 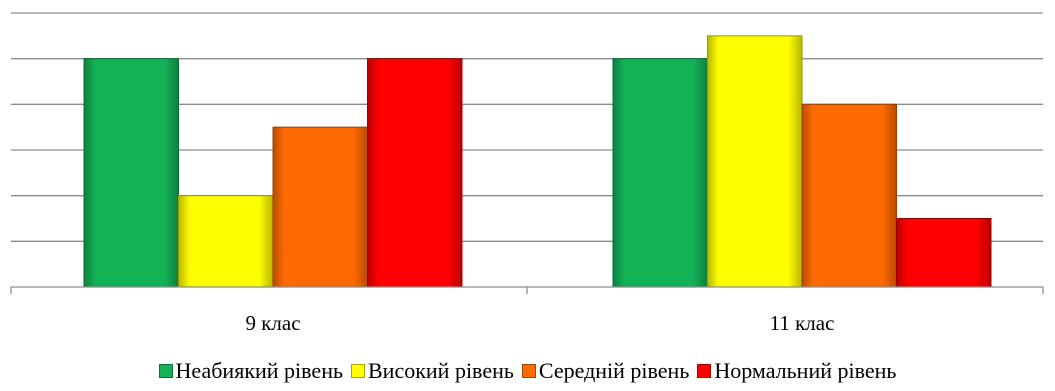 What do you see at coordinates (272, 323) in the screenshot?
I see `x-tick-label: 9 клас` at bounding box center [272, 323].